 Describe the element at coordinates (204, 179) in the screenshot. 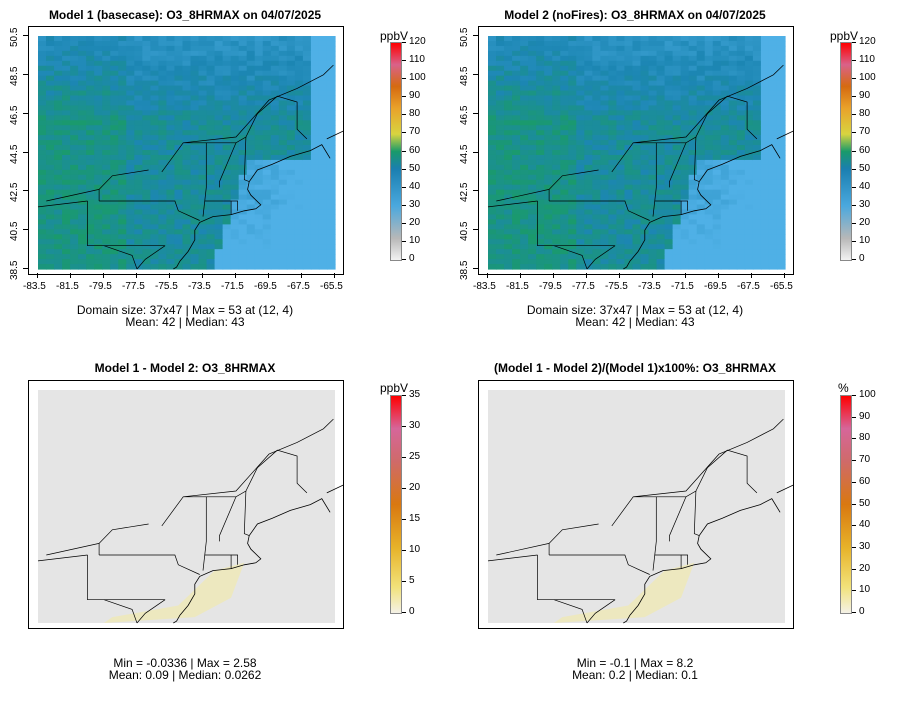

I see `state-boundary` at that location.